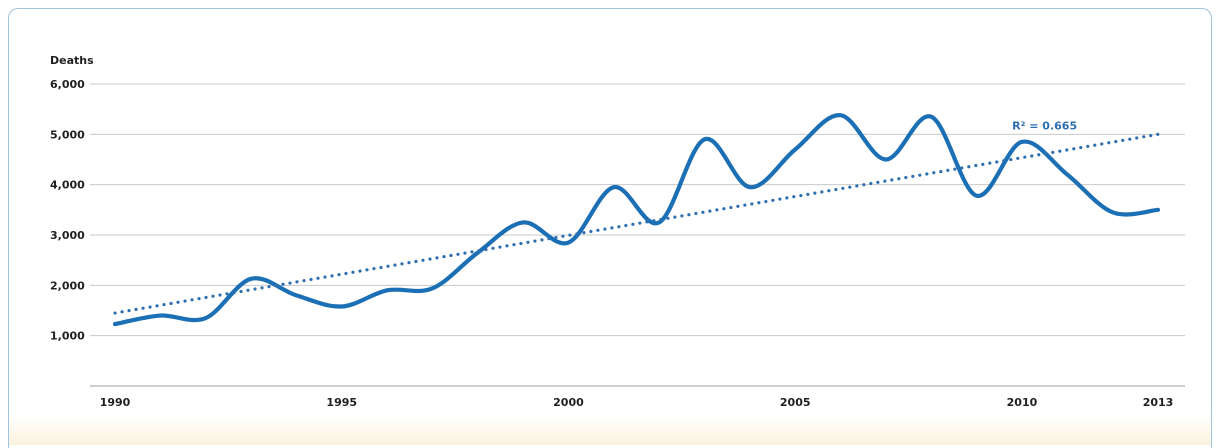 The width and height of the screenshot is (1220, 448). I want to click on y-tick-label: 1,000, so click(67, 336).